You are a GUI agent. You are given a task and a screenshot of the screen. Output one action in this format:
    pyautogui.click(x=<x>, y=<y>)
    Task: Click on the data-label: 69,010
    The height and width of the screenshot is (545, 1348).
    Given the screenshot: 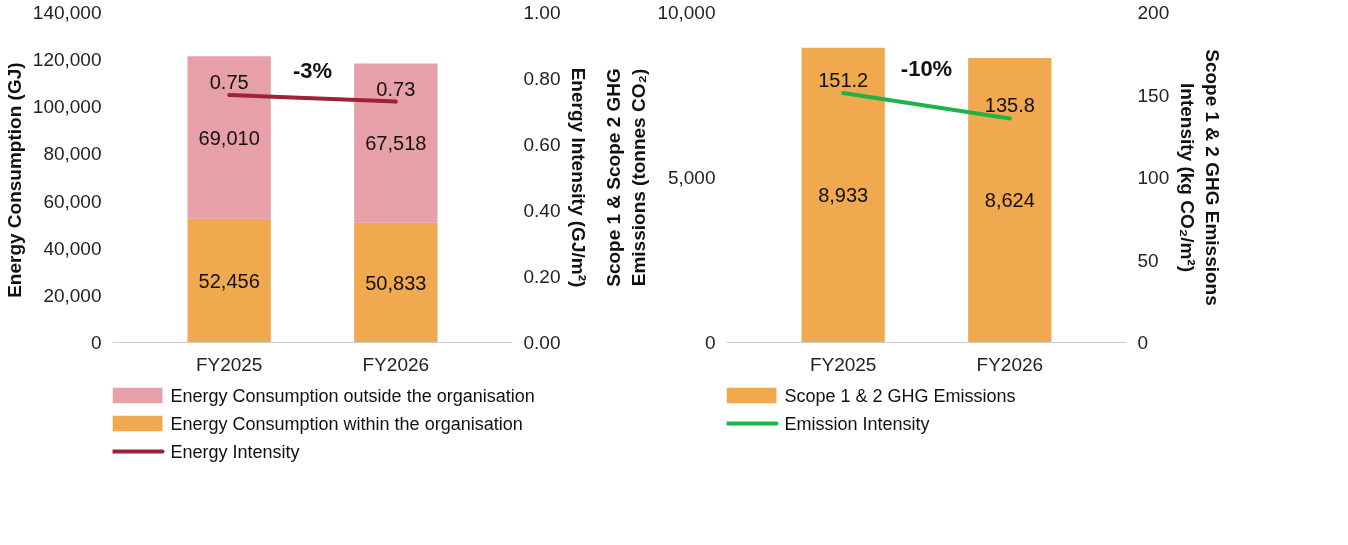 What is the action you would take?
    pyautogui.click(x=229, y=137)
    